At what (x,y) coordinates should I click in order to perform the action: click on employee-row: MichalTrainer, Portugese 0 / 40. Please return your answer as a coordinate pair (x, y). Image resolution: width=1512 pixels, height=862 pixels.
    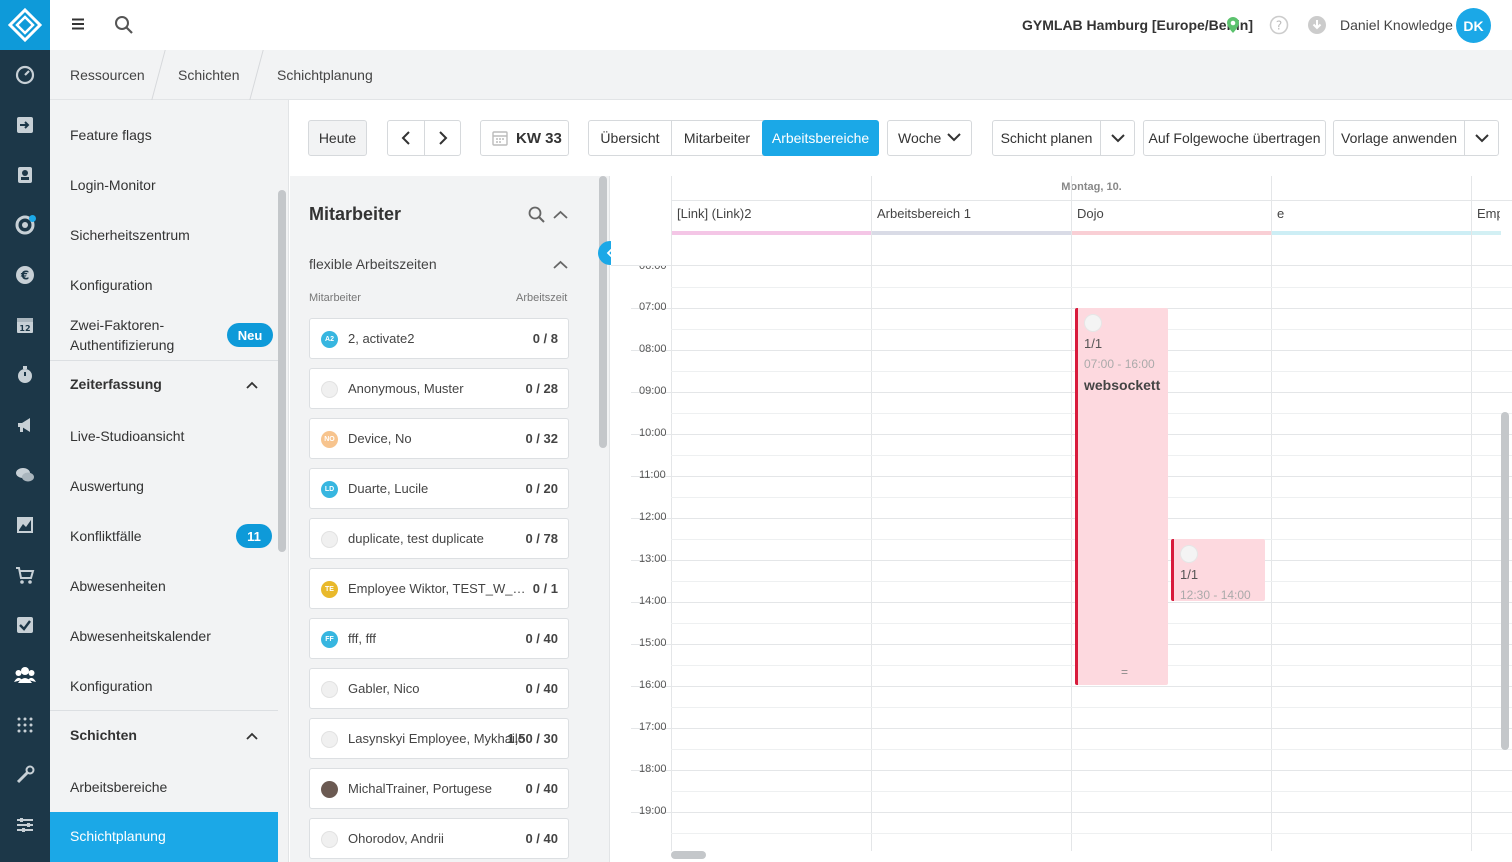
    Looking at the image, I should click on (439, 788).